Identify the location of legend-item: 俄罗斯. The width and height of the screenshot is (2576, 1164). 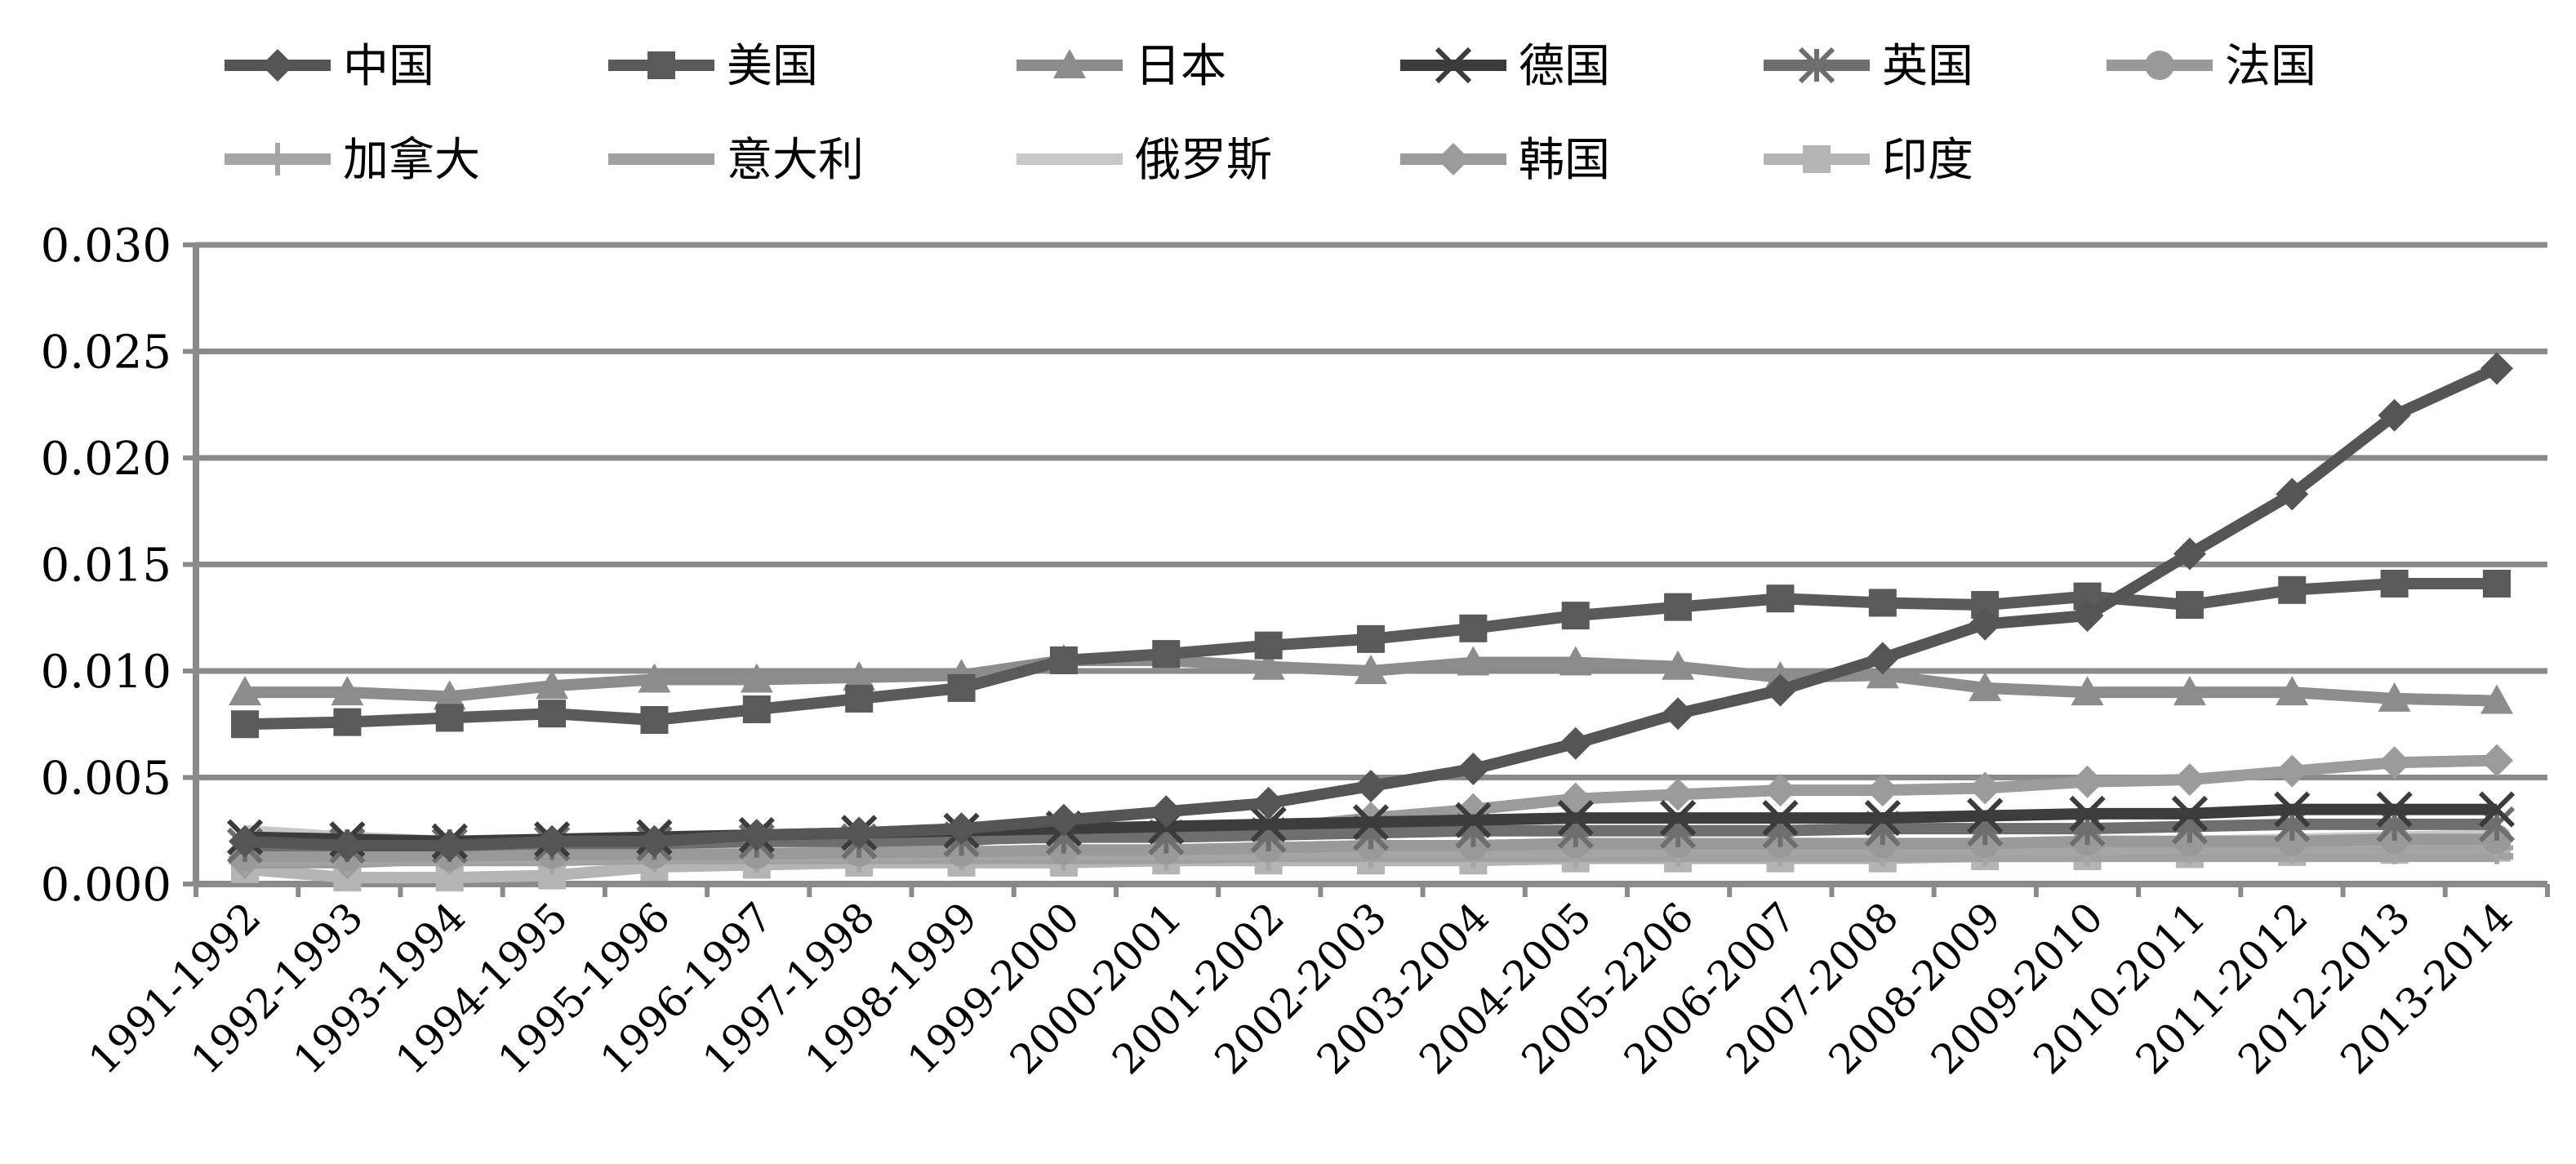
(1144, 161).